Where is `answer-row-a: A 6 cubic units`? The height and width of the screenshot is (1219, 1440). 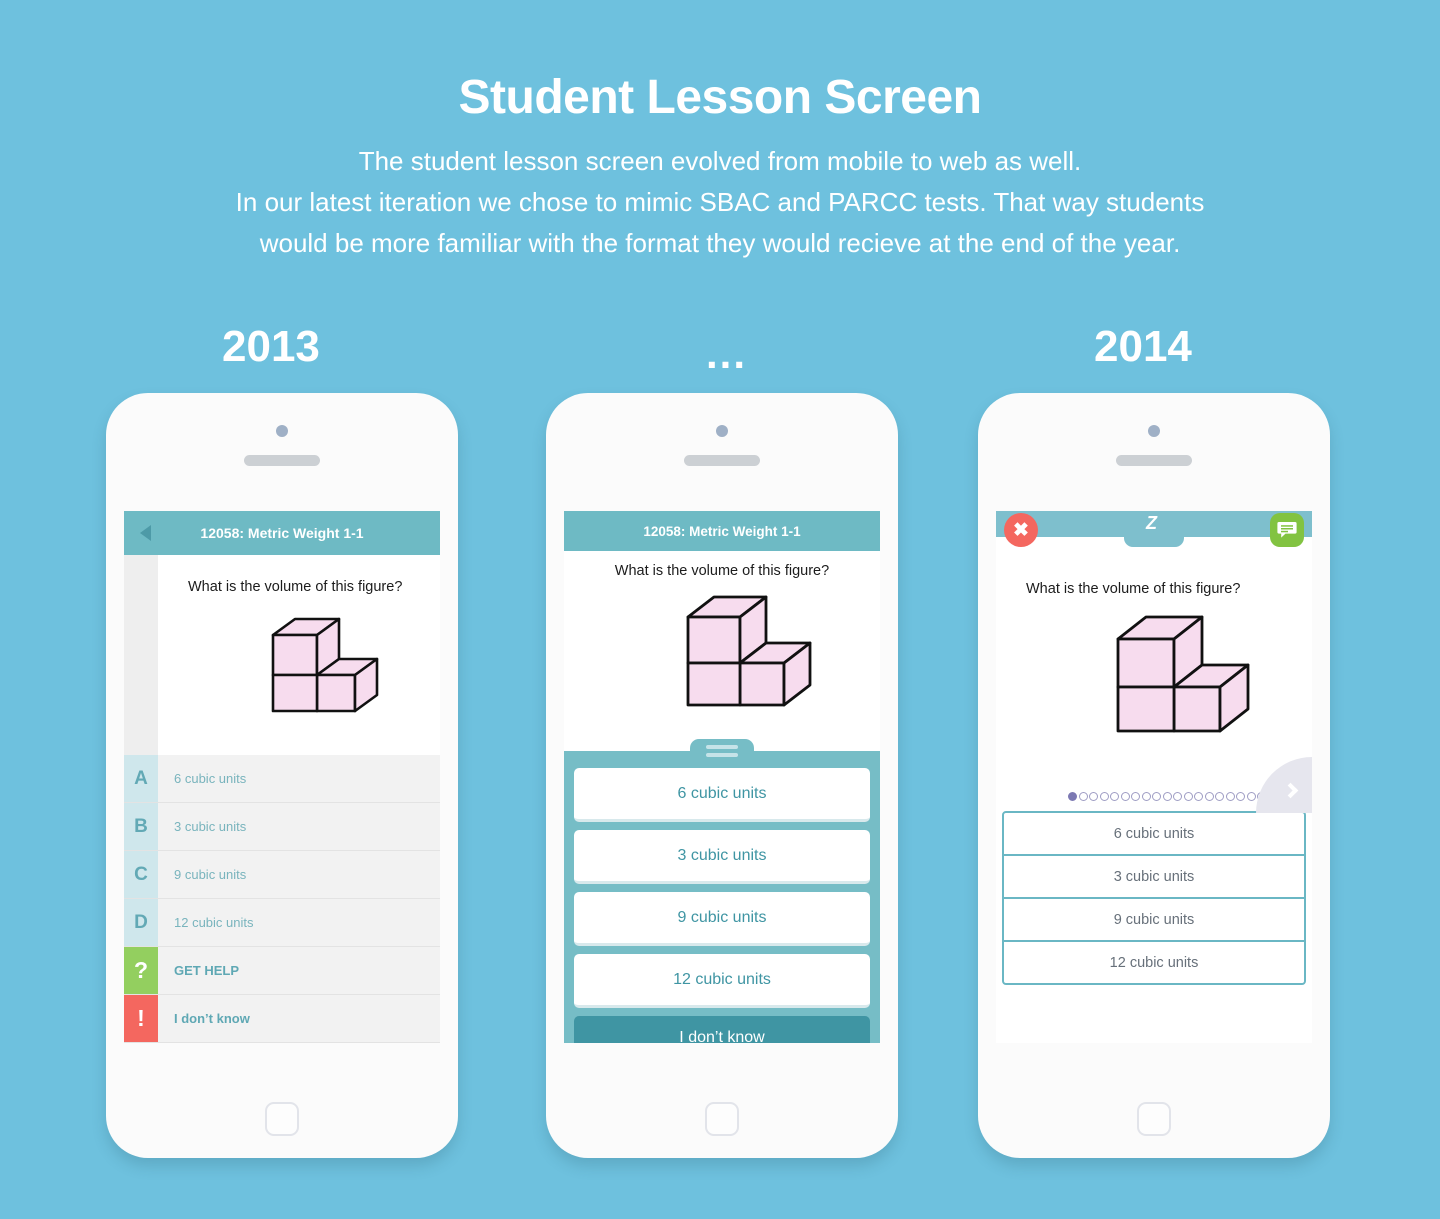
answer-row-a: A 6 cubic units is located at coordinates (282, 779).